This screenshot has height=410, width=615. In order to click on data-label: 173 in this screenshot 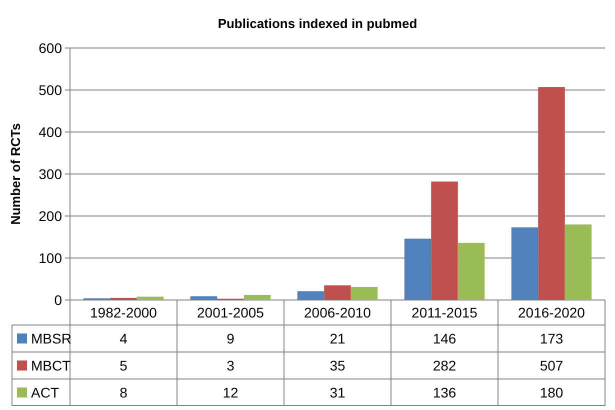, I will do `click(552, 338)`.